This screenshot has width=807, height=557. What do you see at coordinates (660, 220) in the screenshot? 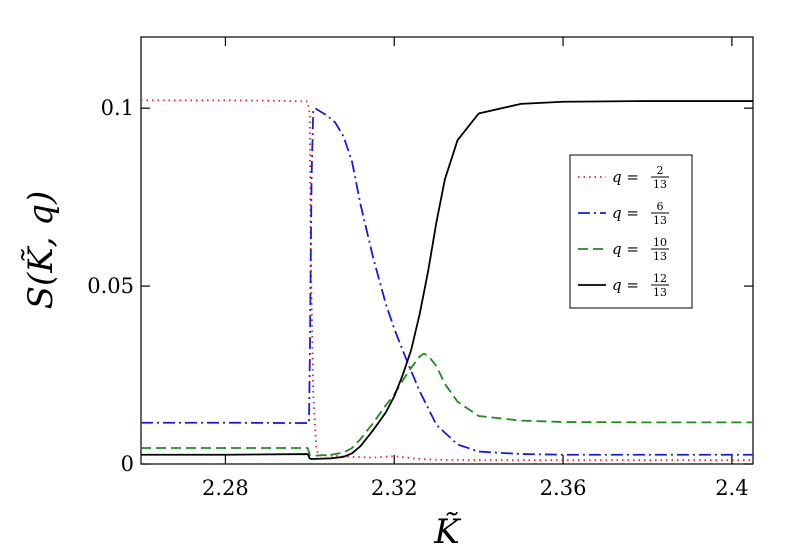
I see `legend-frac-den-1: 13` at bounding box center [660, 220].